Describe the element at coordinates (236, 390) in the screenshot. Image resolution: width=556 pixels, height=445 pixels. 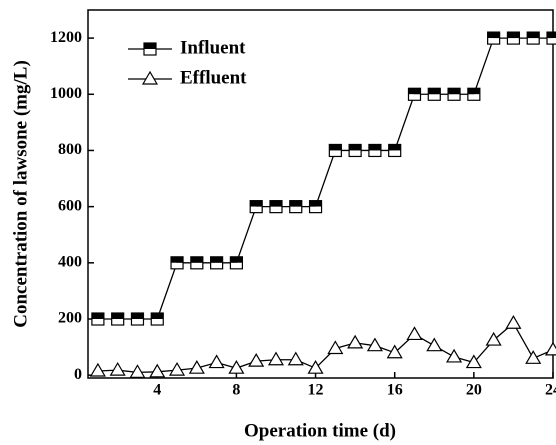
I see `x-tick-label: 8` at that location.